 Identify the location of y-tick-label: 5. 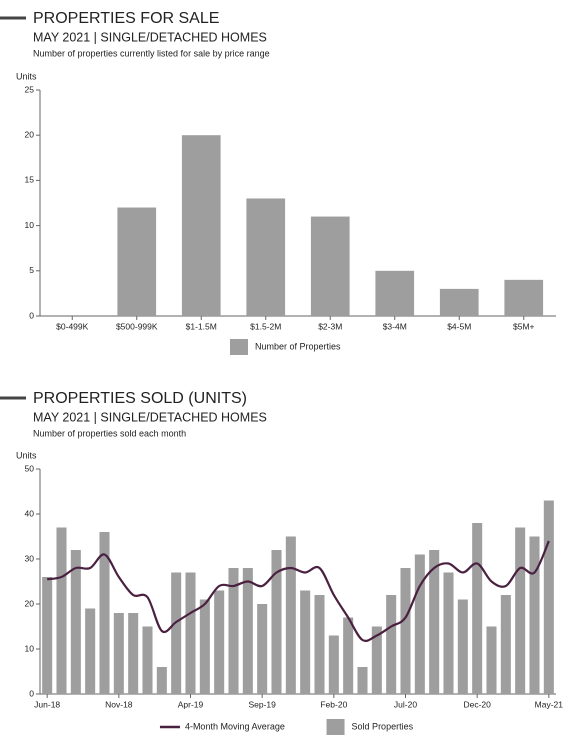
(31, 270).